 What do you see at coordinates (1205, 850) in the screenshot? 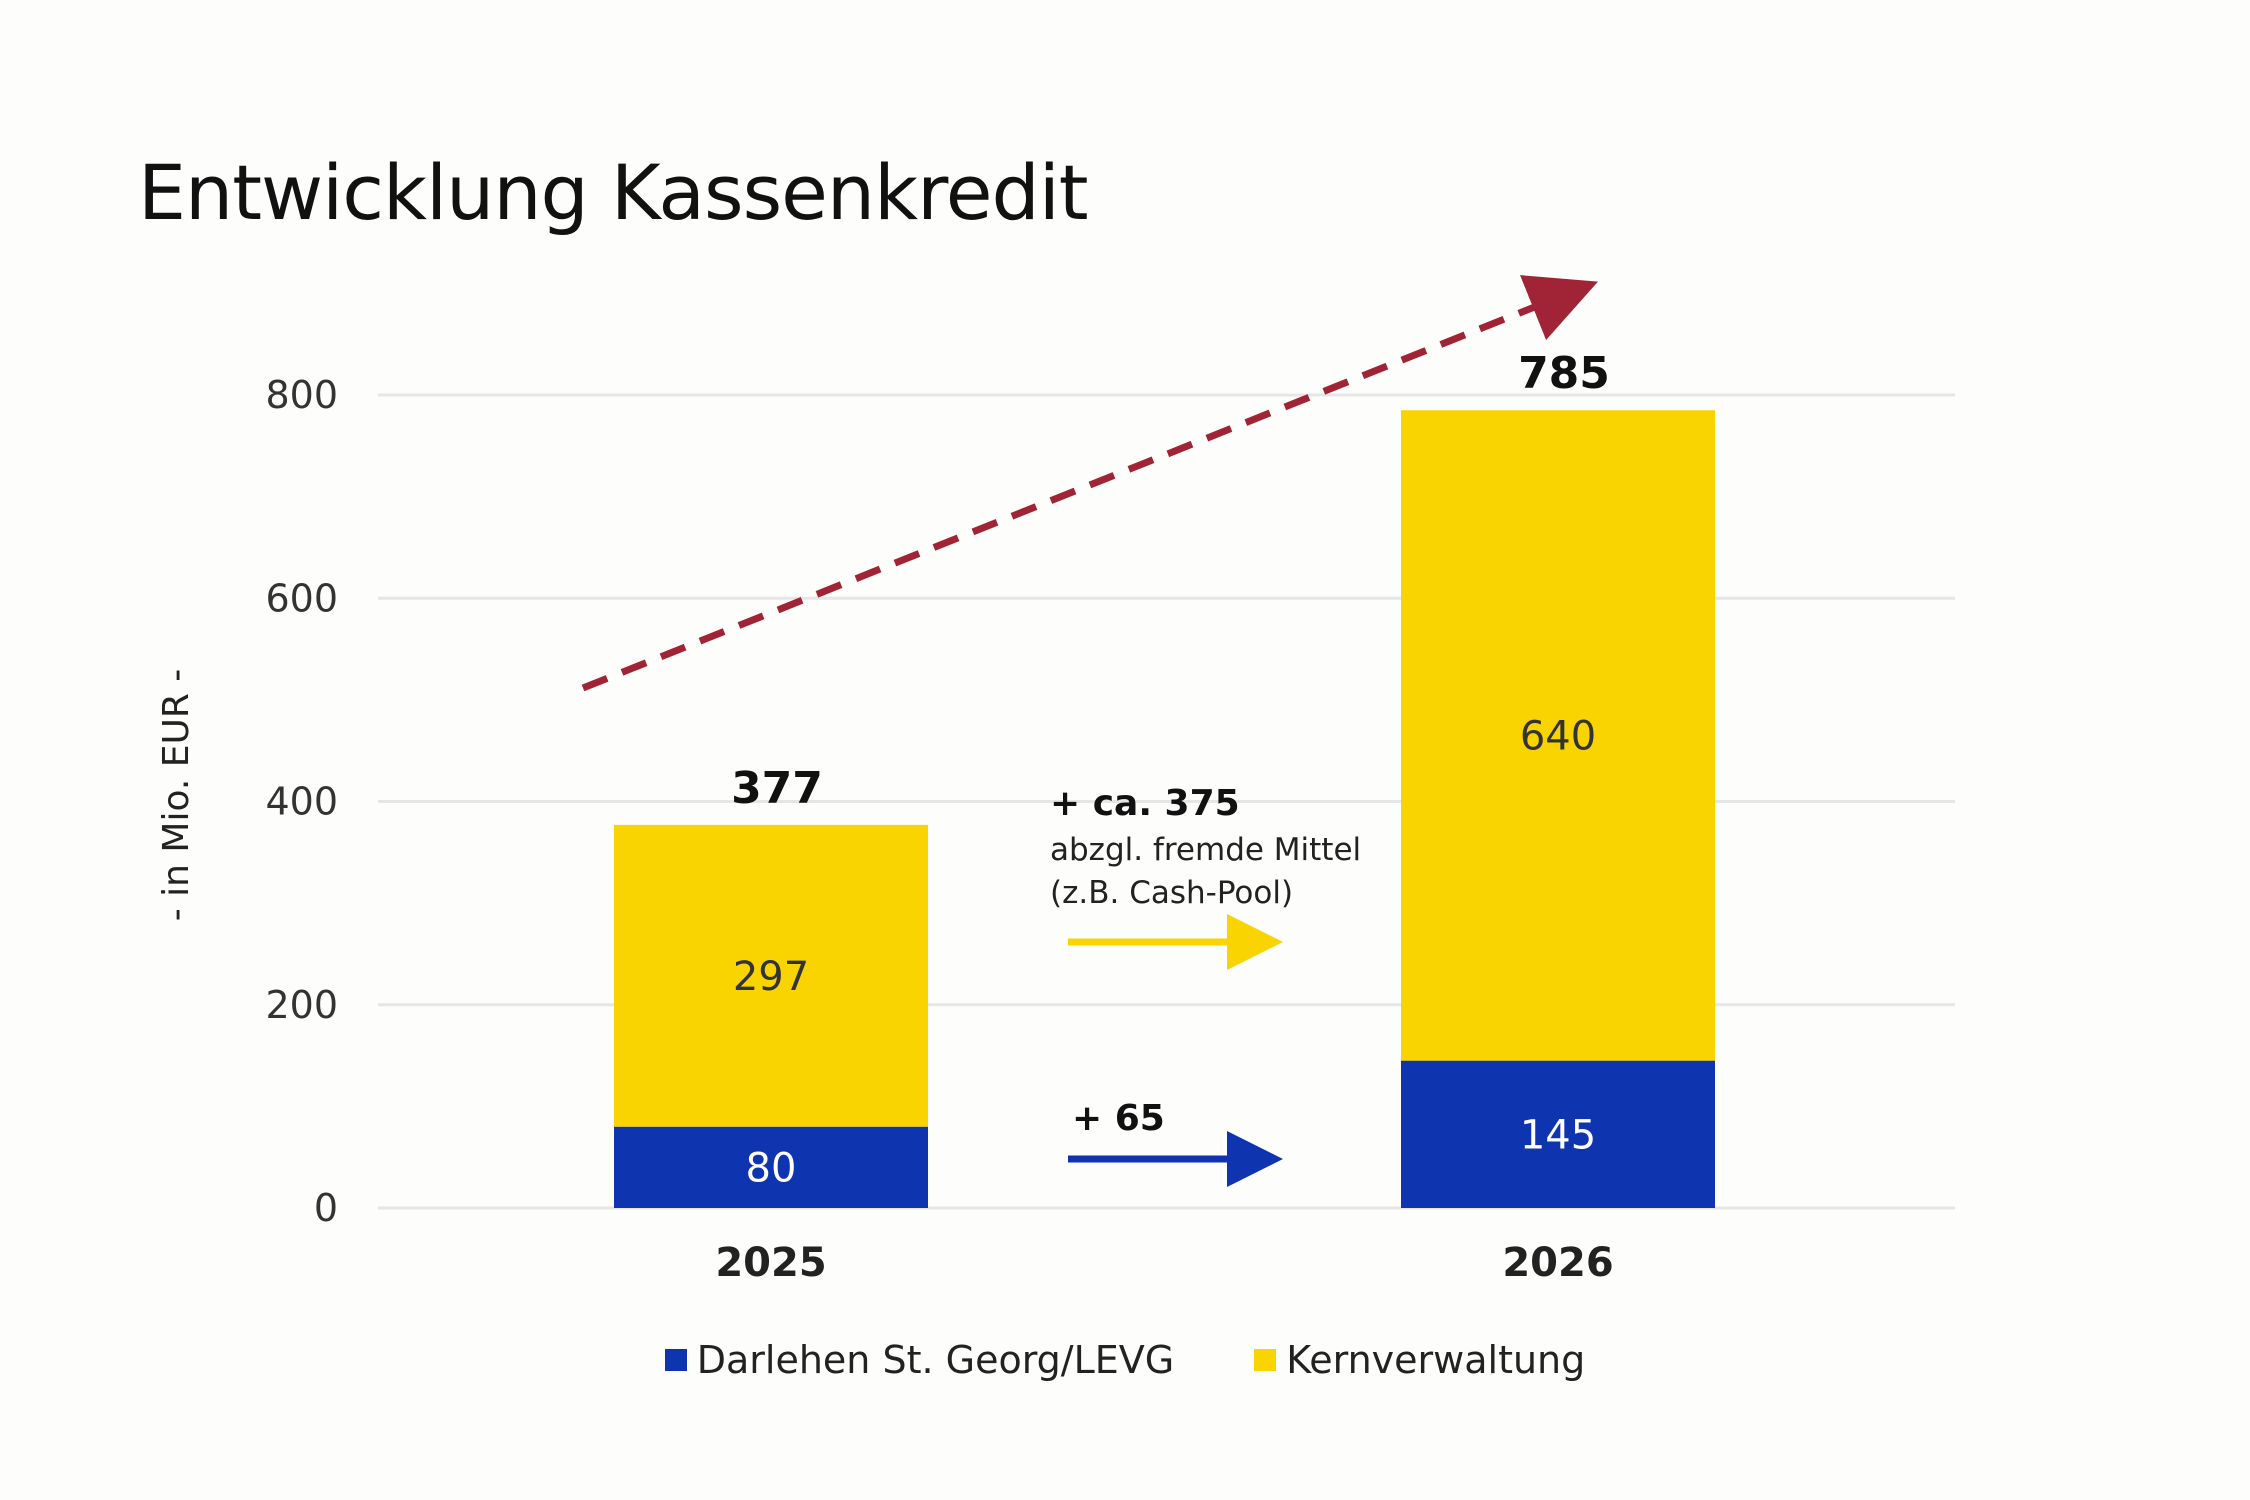
I see `annotation-kern-sub1: abzgl. fremde Mittel` at bounding box center [1205, 850].